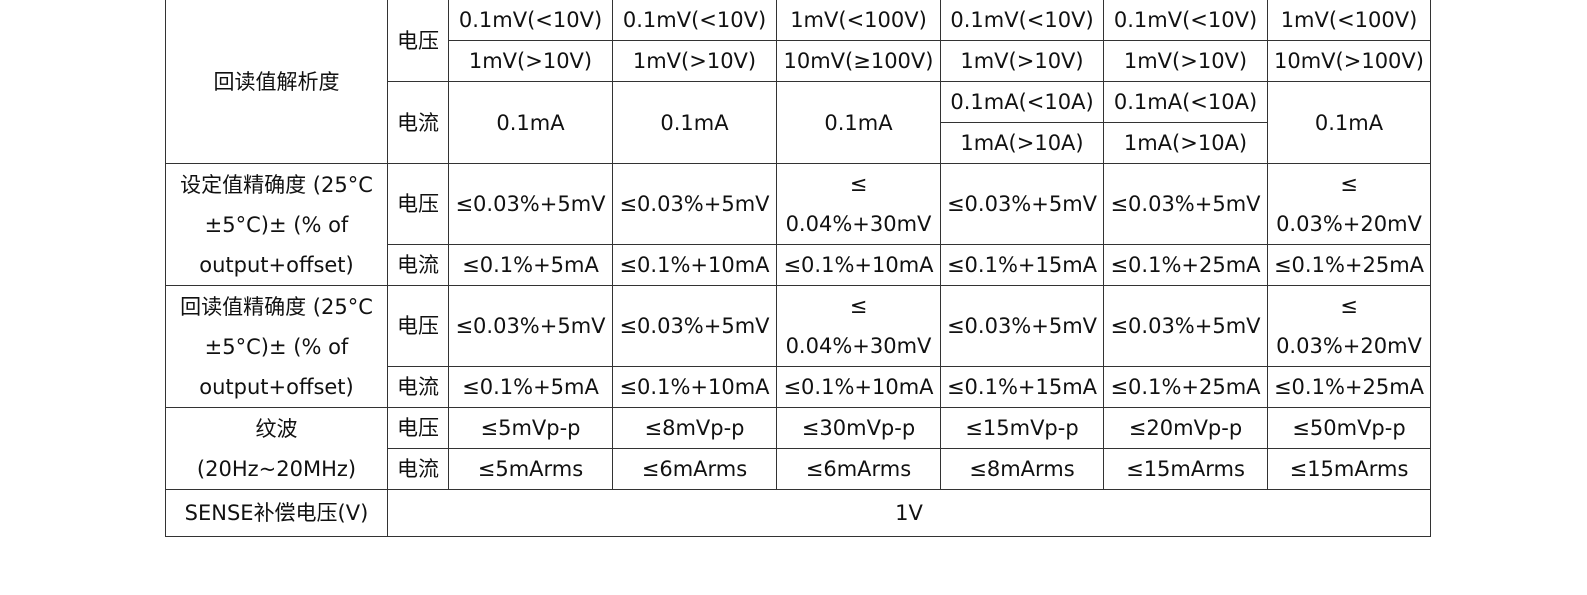 This screenshot has height=595, width=1587. I want to click on cell: ≤30mVp-p, so click(858, 428).